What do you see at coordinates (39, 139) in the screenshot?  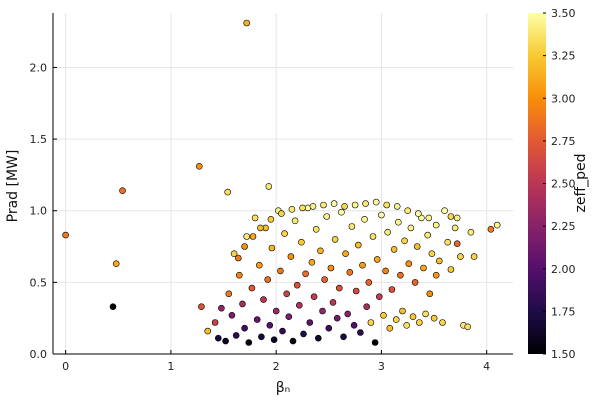 I see `y-tick-label: 1.5` at bounding box center [39, 139].